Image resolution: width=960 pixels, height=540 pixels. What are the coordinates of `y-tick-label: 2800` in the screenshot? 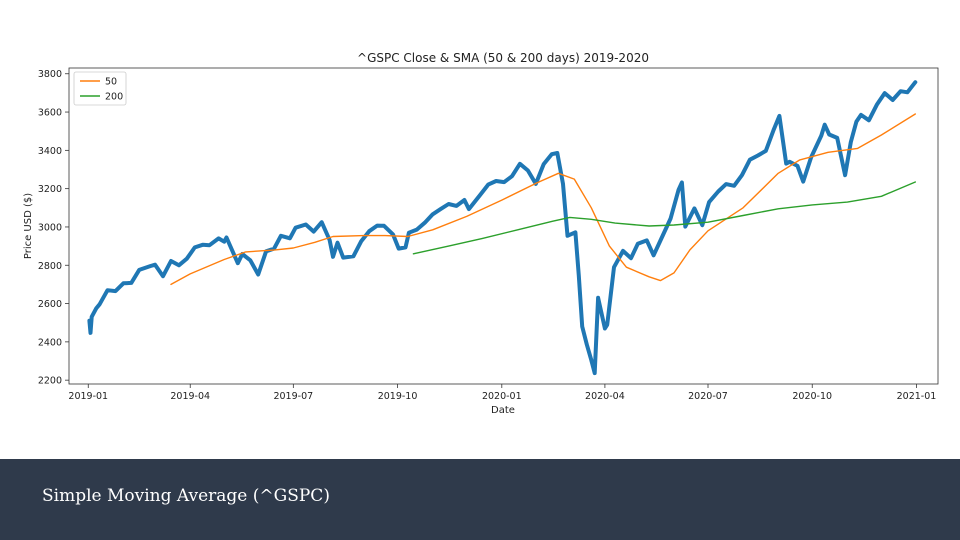 It's located at (50, 266).